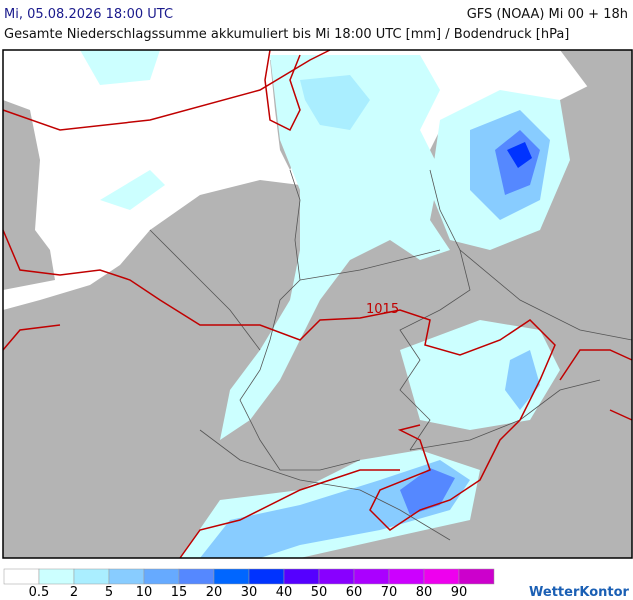 This screenshot has height=600, width=633. I want to click on scandinavia, so click(596, 82).